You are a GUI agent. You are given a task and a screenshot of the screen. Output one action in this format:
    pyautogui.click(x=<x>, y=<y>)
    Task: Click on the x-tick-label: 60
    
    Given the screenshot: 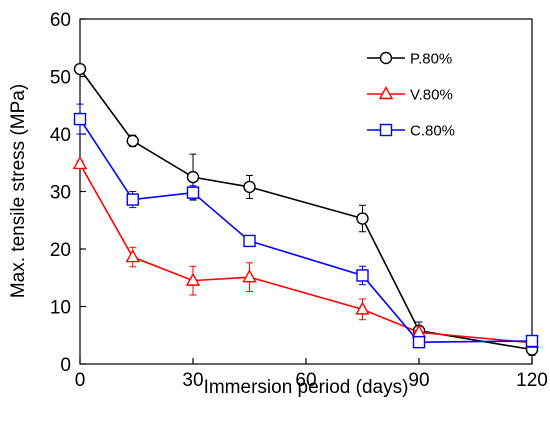 What is the action you would take?
    pyautogui.click(x=305, y=380)
    